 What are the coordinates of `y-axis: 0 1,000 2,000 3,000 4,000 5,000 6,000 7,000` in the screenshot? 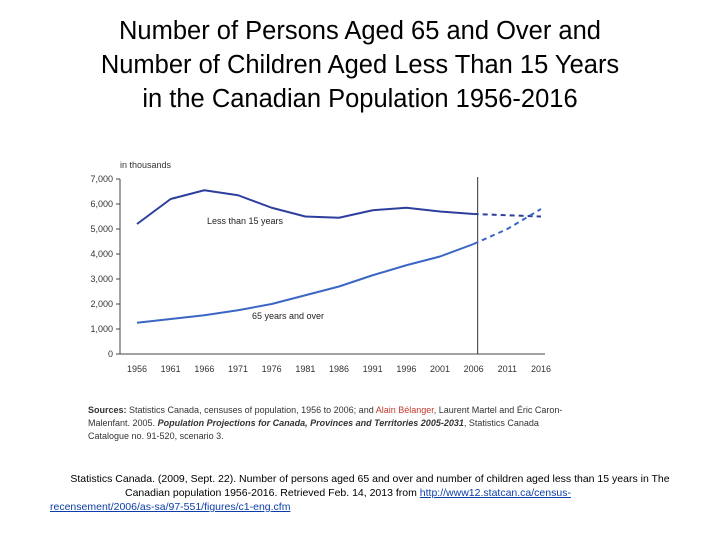 It's located at (105, 266).